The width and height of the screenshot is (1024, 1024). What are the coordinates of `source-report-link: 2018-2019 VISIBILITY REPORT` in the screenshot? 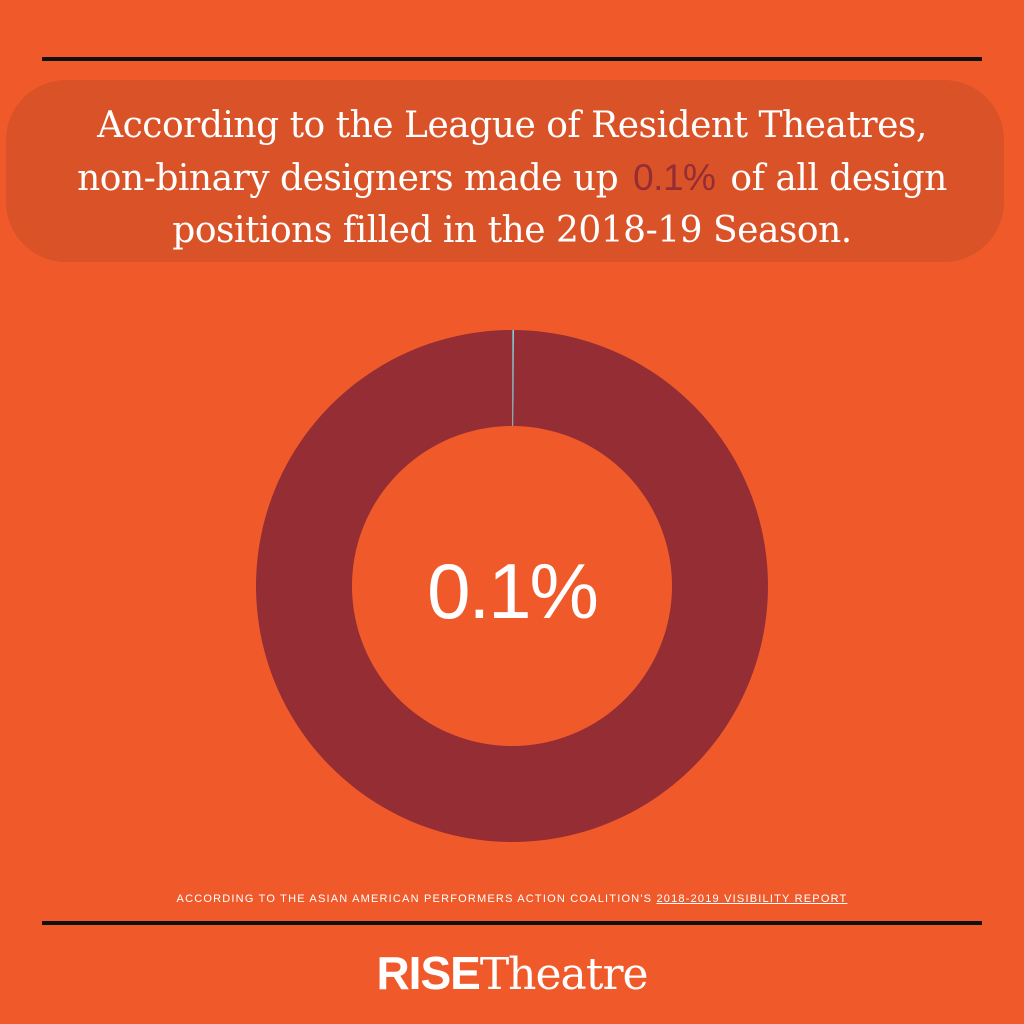 It's located at (752, 899).